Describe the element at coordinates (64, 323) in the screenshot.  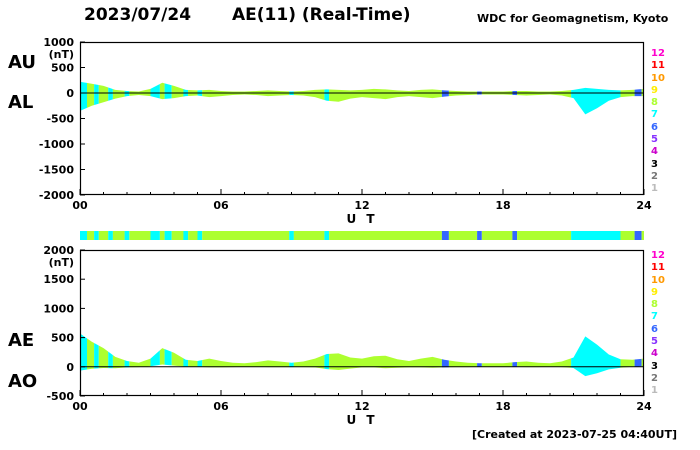
I see `y-axis-ticks: 2000(nT) 1500 1000 500 0 -500` at that location.